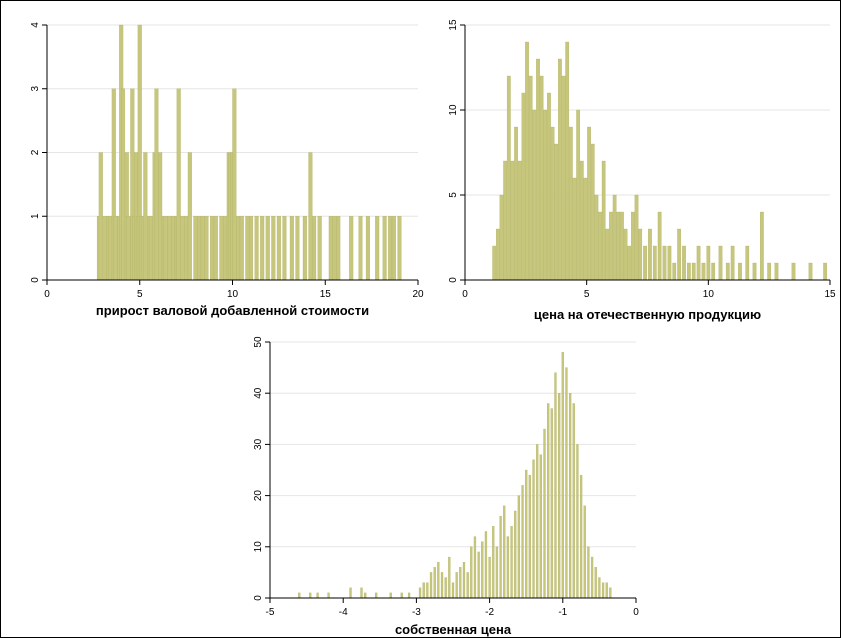 This screenshot has width=841, height=638. What do you see at coordinates (258, 342) in the screenshot?
I see `y-tick-label: 50` at bounding box center [258, 342].